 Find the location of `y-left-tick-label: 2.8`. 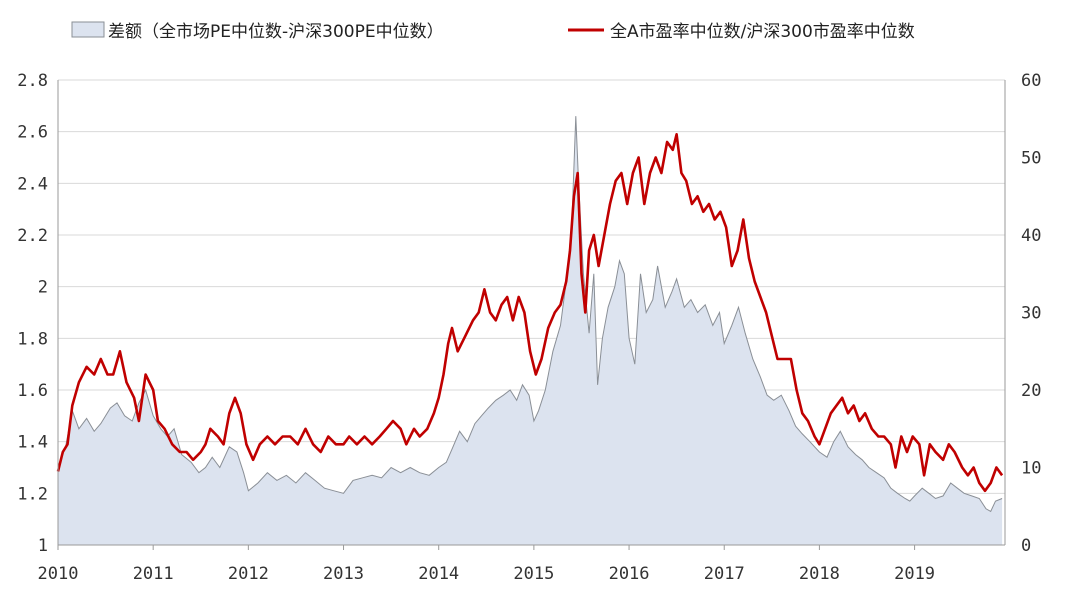

y-left-tick-label: 2.8 is located at coordinates (32, 81).